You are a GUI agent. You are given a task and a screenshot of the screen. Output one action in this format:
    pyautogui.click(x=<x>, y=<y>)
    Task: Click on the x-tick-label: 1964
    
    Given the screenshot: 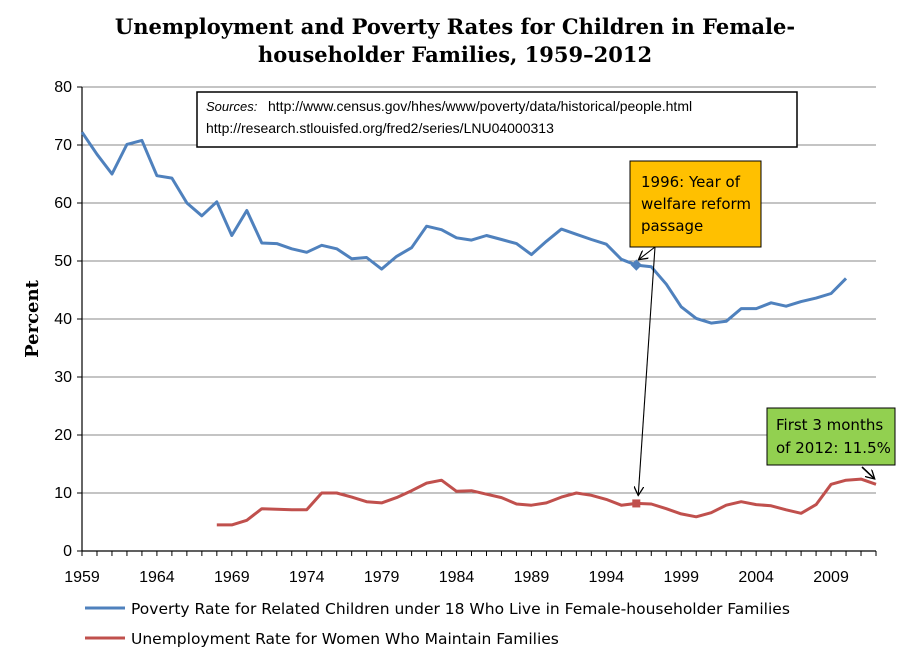 What is the action you would take?
    pyautogui.click(x=157, y=577)
    